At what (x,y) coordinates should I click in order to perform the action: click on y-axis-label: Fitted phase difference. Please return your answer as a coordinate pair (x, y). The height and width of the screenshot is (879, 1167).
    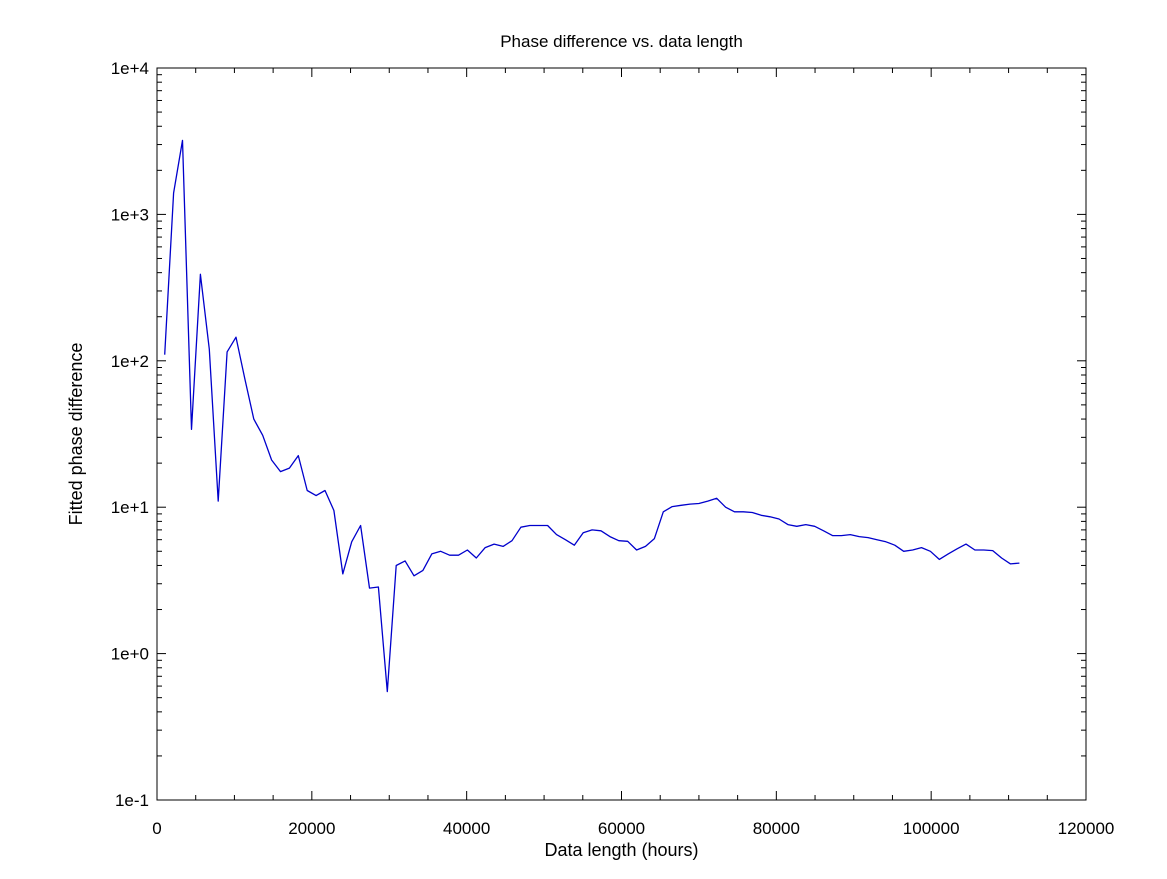
    Looking at the image, I should click on (76, 434).